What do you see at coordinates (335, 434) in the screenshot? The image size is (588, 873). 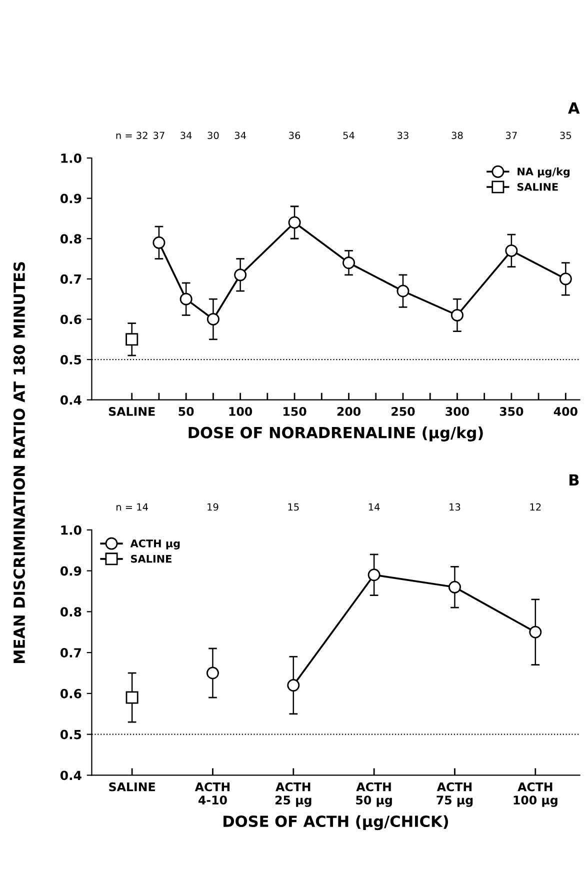 I see `x-axis-title: DOSE OF NORADRENALINE (µg/kg)` at bounding box center [335, 434].